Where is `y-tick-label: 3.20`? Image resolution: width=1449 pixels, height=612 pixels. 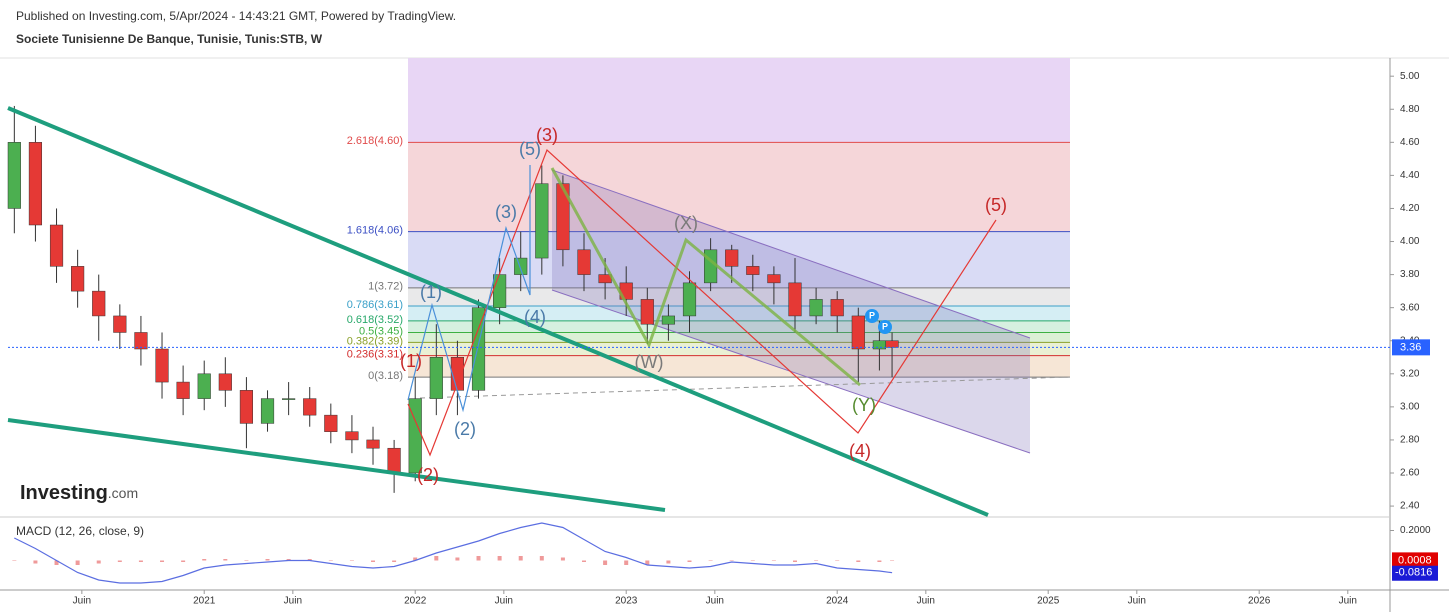 y-tick-label: 3.20 is located at coordinates (1410, 373).